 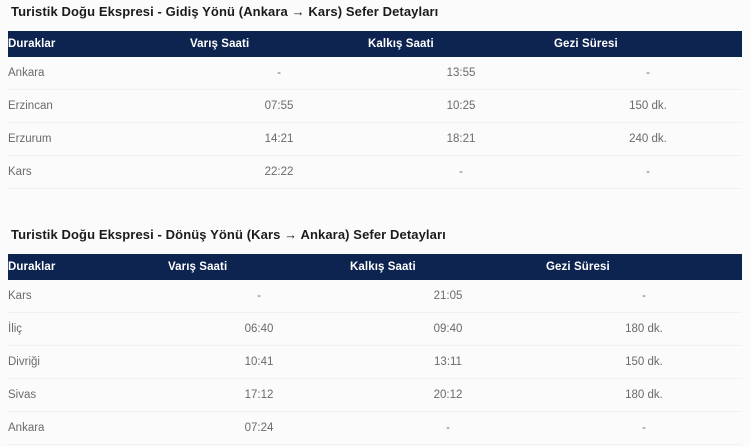 What do you see at coordinates (279, 106) in the screenshot?
I see `cell-arrival: 07:55` at bounding box center [279, 106].